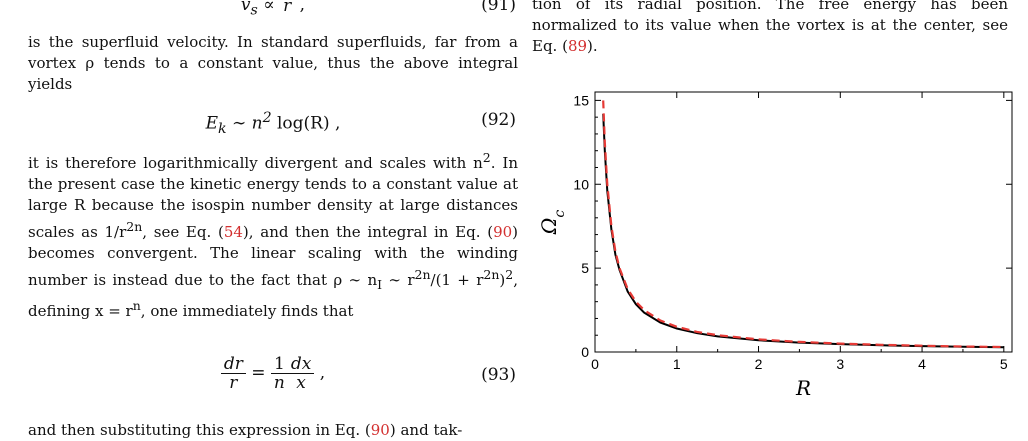  I want to click on frac-num: dr, so click(233, 364).